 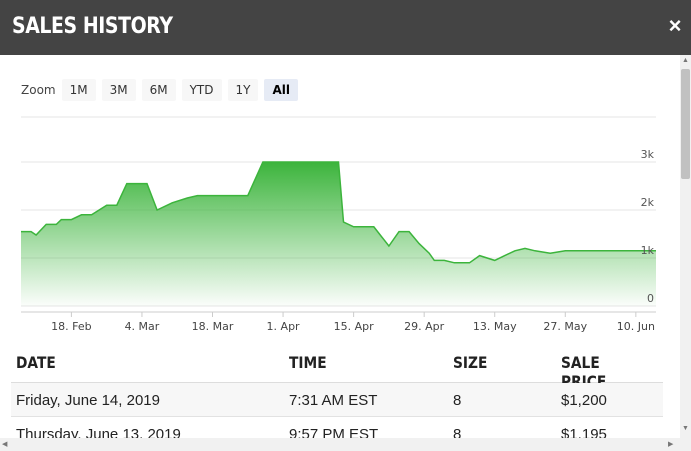 I want to click on zoom-button-1y: 1Y, so click(x=243, y=90).